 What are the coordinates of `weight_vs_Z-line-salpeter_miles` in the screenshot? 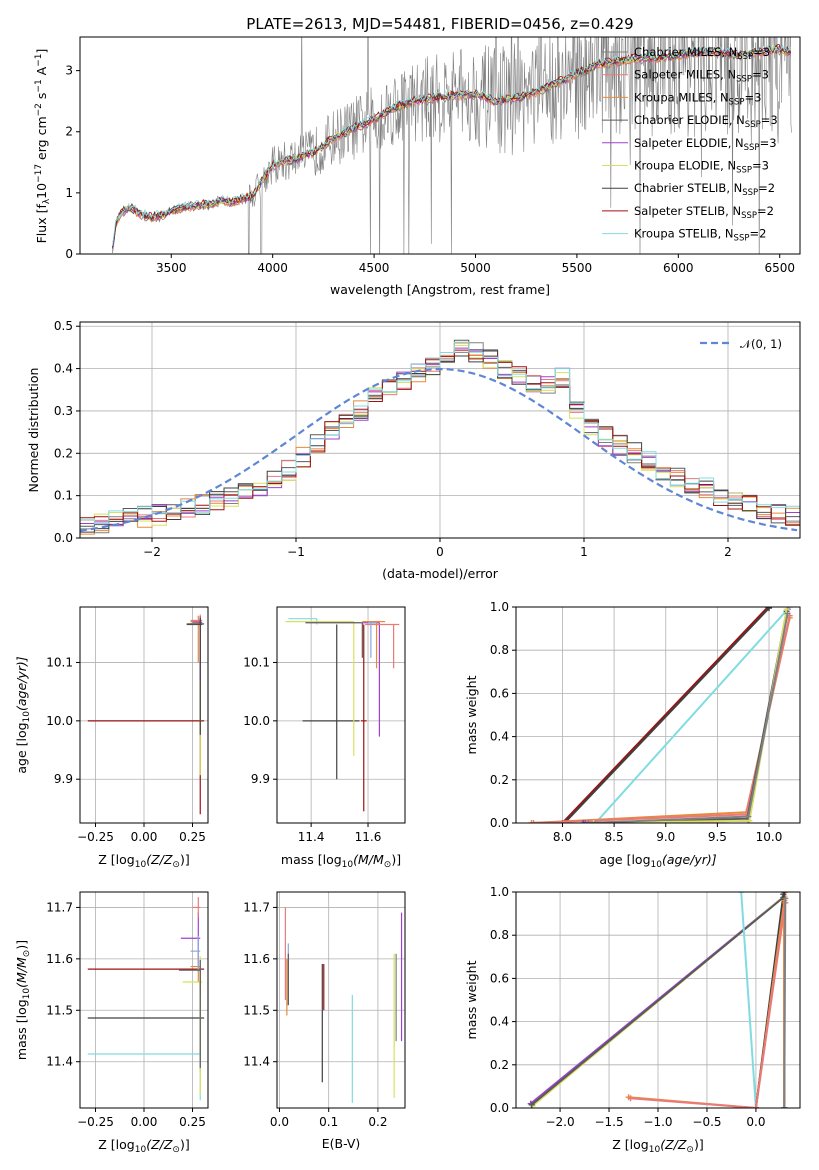 It's located at (708, 1005).